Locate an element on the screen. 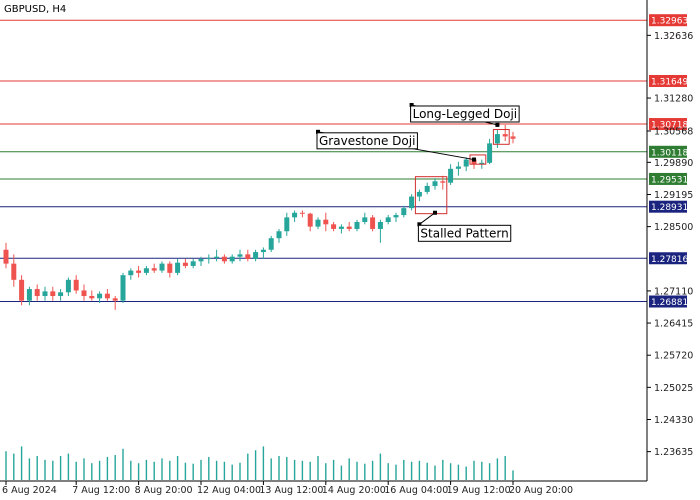 This screenshot has height=500, width=700. price-tick-label: 1.23635 is located at coordinates (673, 452).